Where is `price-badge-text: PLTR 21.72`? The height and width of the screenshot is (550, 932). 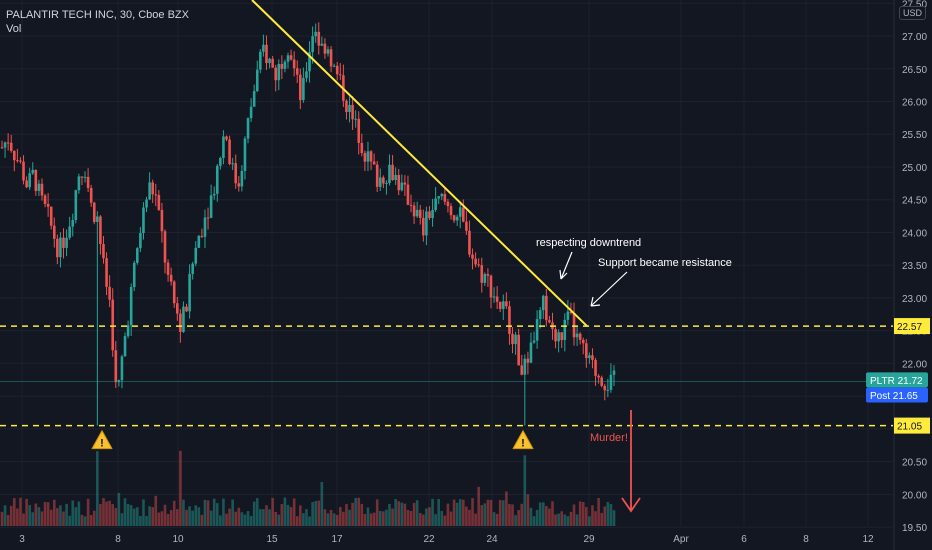 price-badge-text: PLTR 21.72 is located at coordinates (896, 381).